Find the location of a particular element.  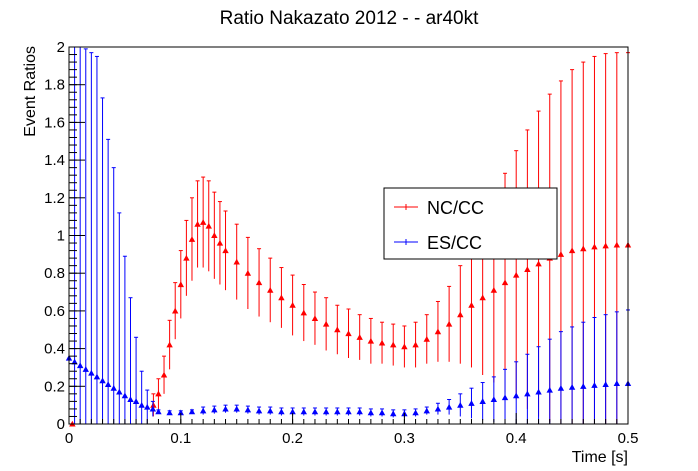

legend-box is located at coordinates (470, 223).